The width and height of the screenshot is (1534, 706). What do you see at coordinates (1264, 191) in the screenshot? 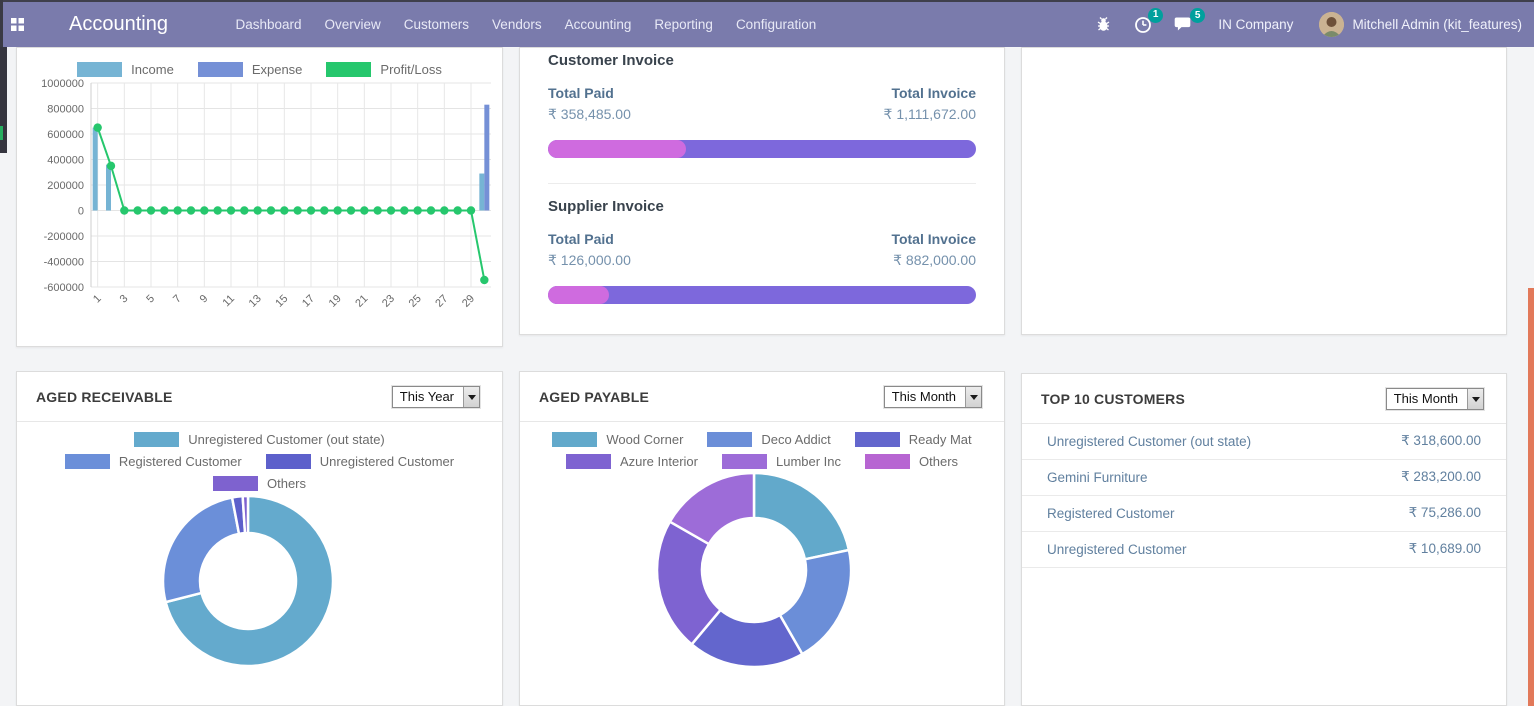
I see `empty-card` at bounding box center [1264, 191].